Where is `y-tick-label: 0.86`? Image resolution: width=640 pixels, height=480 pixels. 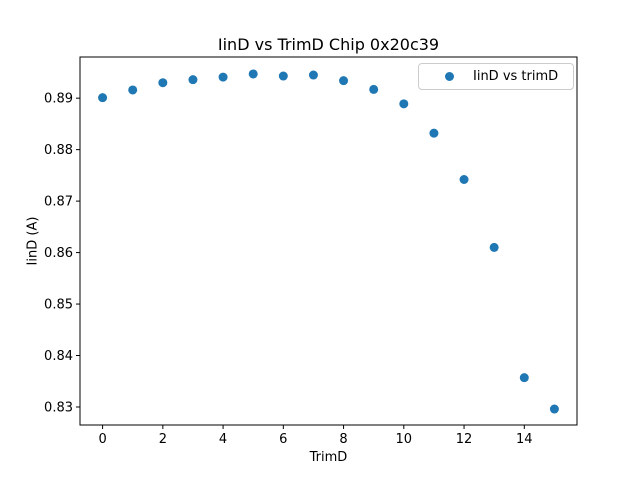
y-tick-label: 0.86 is located at coordinates (58, 253).